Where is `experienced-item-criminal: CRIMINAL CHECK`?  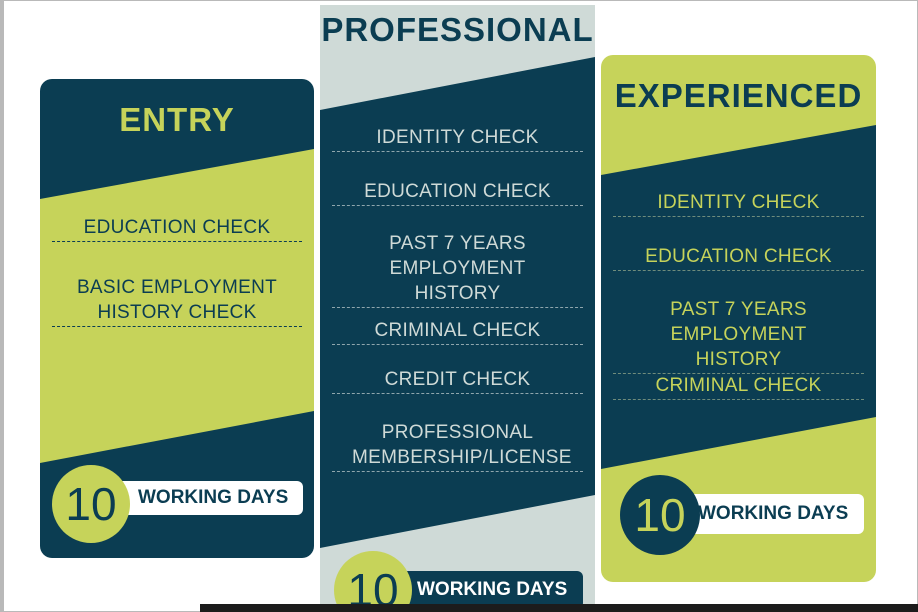 experienced-item-criminal: CRIMINAL CHECK is located at coordinates (738, 386).